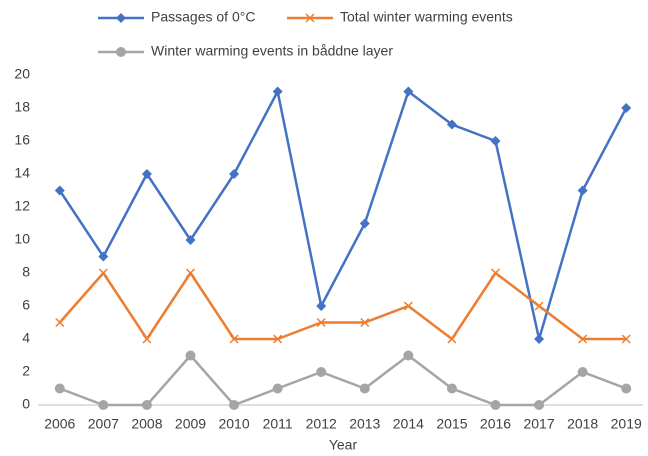 The width and height of the screenshot is (648, 456). I want to click on x-axis-label: Year, so click(343, 445).